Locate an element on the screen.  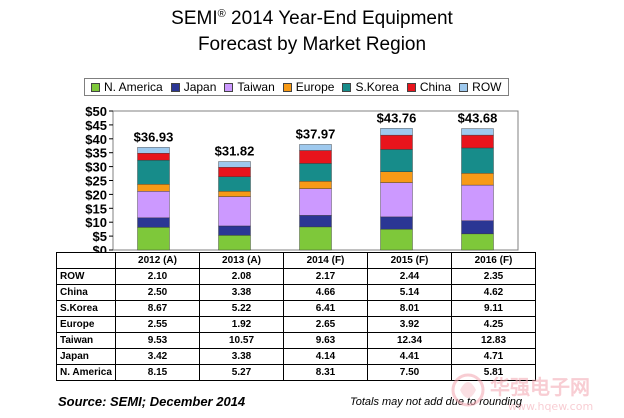
table-cell: 2.55 is located at coordinates (157, 324).